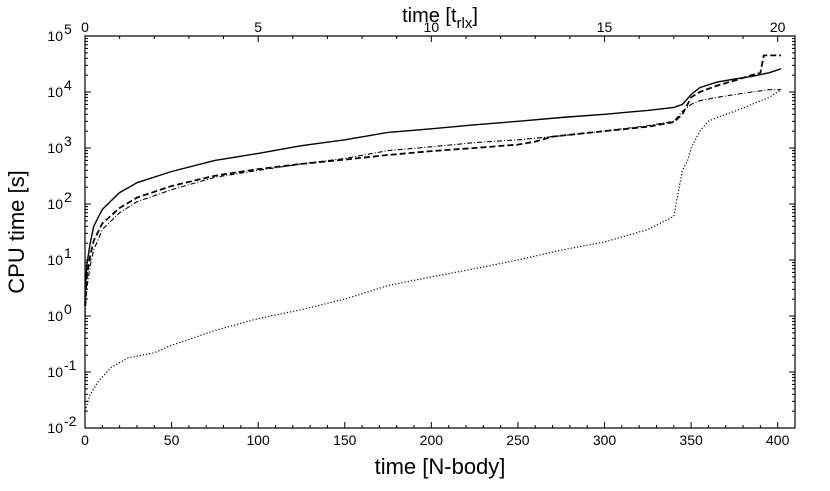 The height and width of the screenshot is (491, 830). I want to click on y-tick-exponent: 1, so click(68, 253).